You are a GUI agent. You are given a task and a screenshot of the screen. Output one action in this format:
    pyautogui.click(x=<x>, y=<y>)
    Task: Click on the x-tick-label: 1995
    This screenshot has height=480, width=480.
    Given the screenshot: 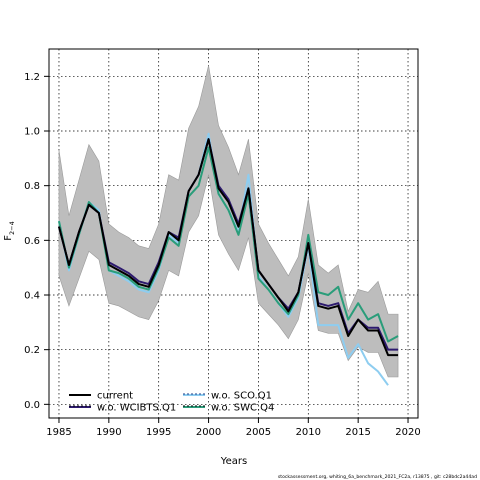 What is the action you would take?
    pyautogui.click(x=158, y=432)
    